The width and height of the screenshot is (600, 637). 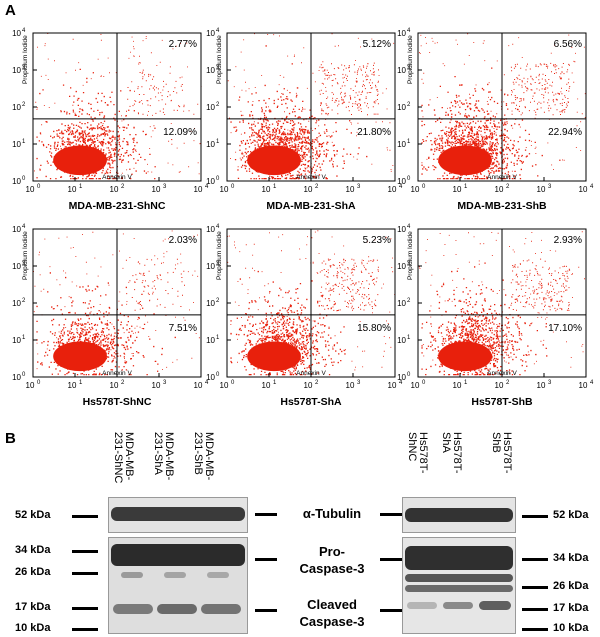 I want to click on lower-right-percent: 15.80%, so click(x=374, y=328).